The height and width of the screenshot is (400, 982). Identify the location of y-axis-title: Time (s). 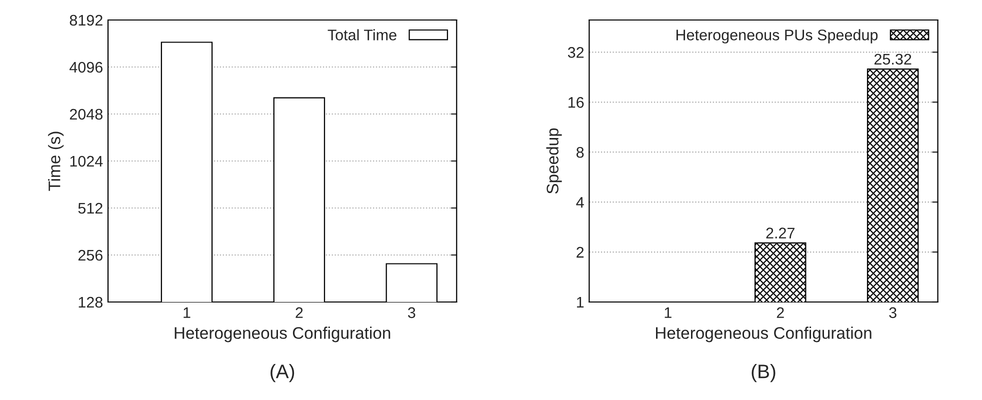
(56, 161).